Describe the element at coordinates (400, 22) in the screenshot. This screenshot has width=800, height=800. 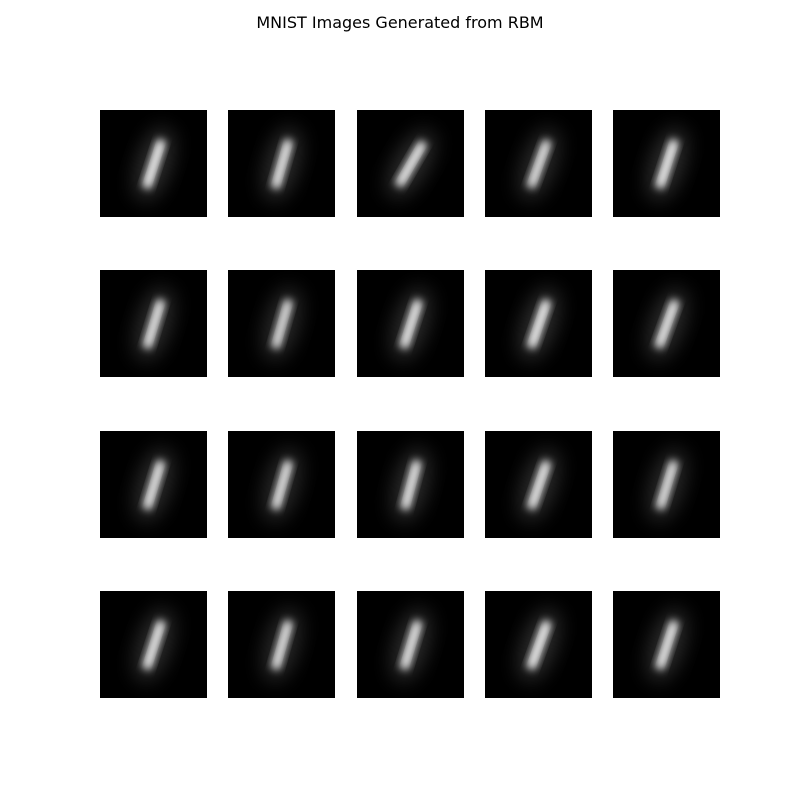
I see `figure-title: MNIST Images Generated from RBM` at that location.